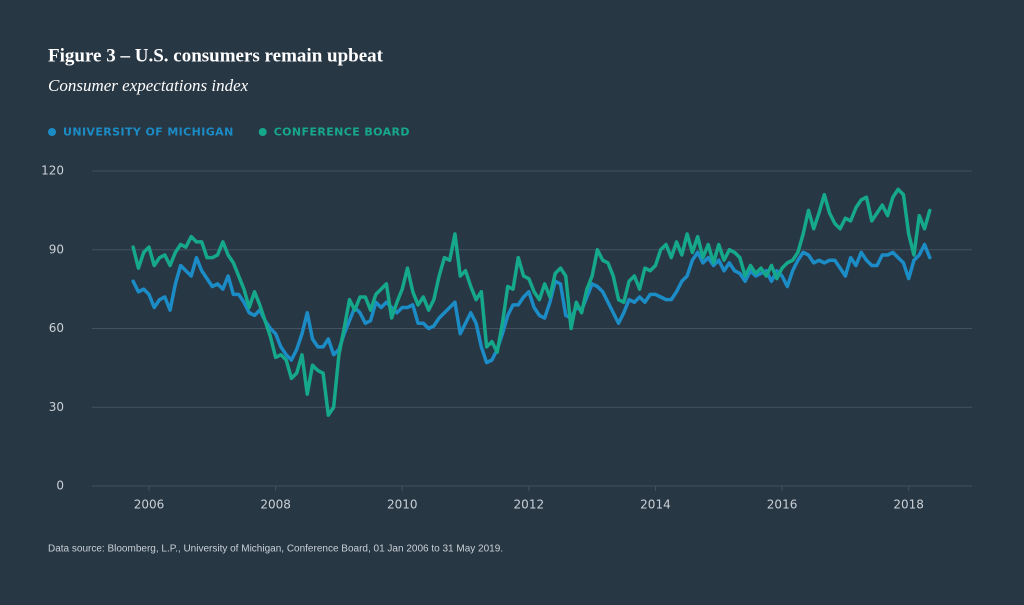 Image resolution: width=1024 pixels, height=605 pixels. What do you see at coordinates (56, 249) in the screenshot?
I see `y-tick-label: 90` at bounding box center [56, 249].